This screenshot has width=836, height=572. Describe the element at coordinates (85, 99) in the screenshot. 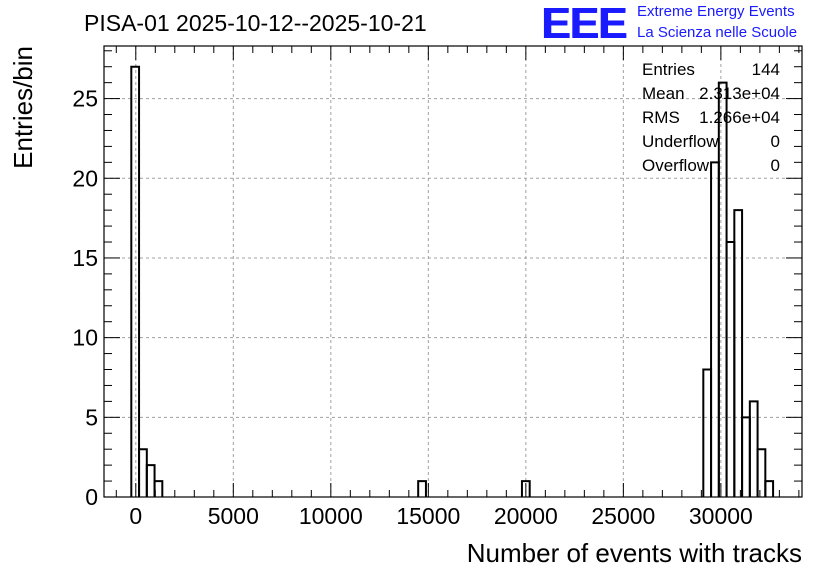

I see `y-tick-label: 25` at that location.